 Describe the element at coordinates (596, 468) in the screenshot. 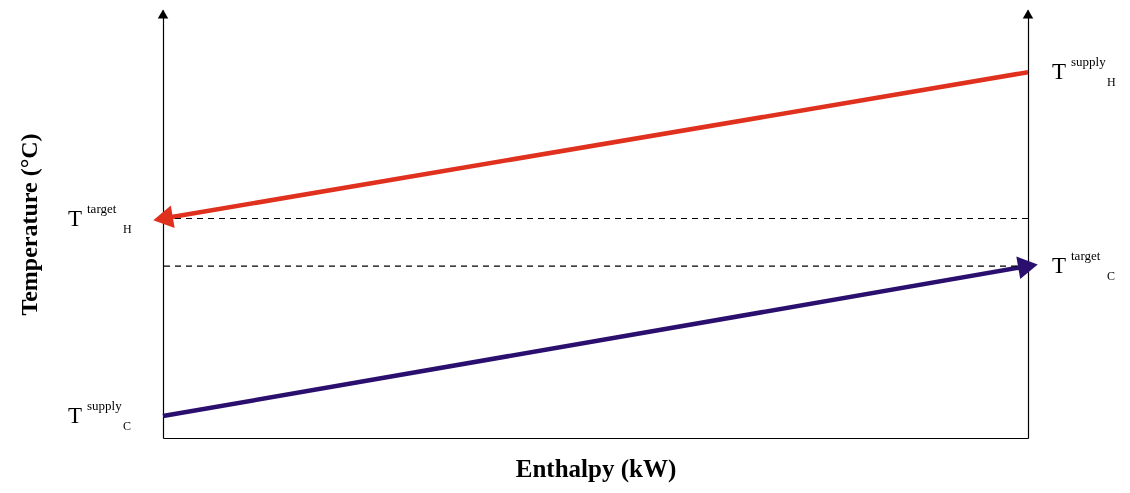

I see `x-axis-title: Enthalpy (kW)` at that location.